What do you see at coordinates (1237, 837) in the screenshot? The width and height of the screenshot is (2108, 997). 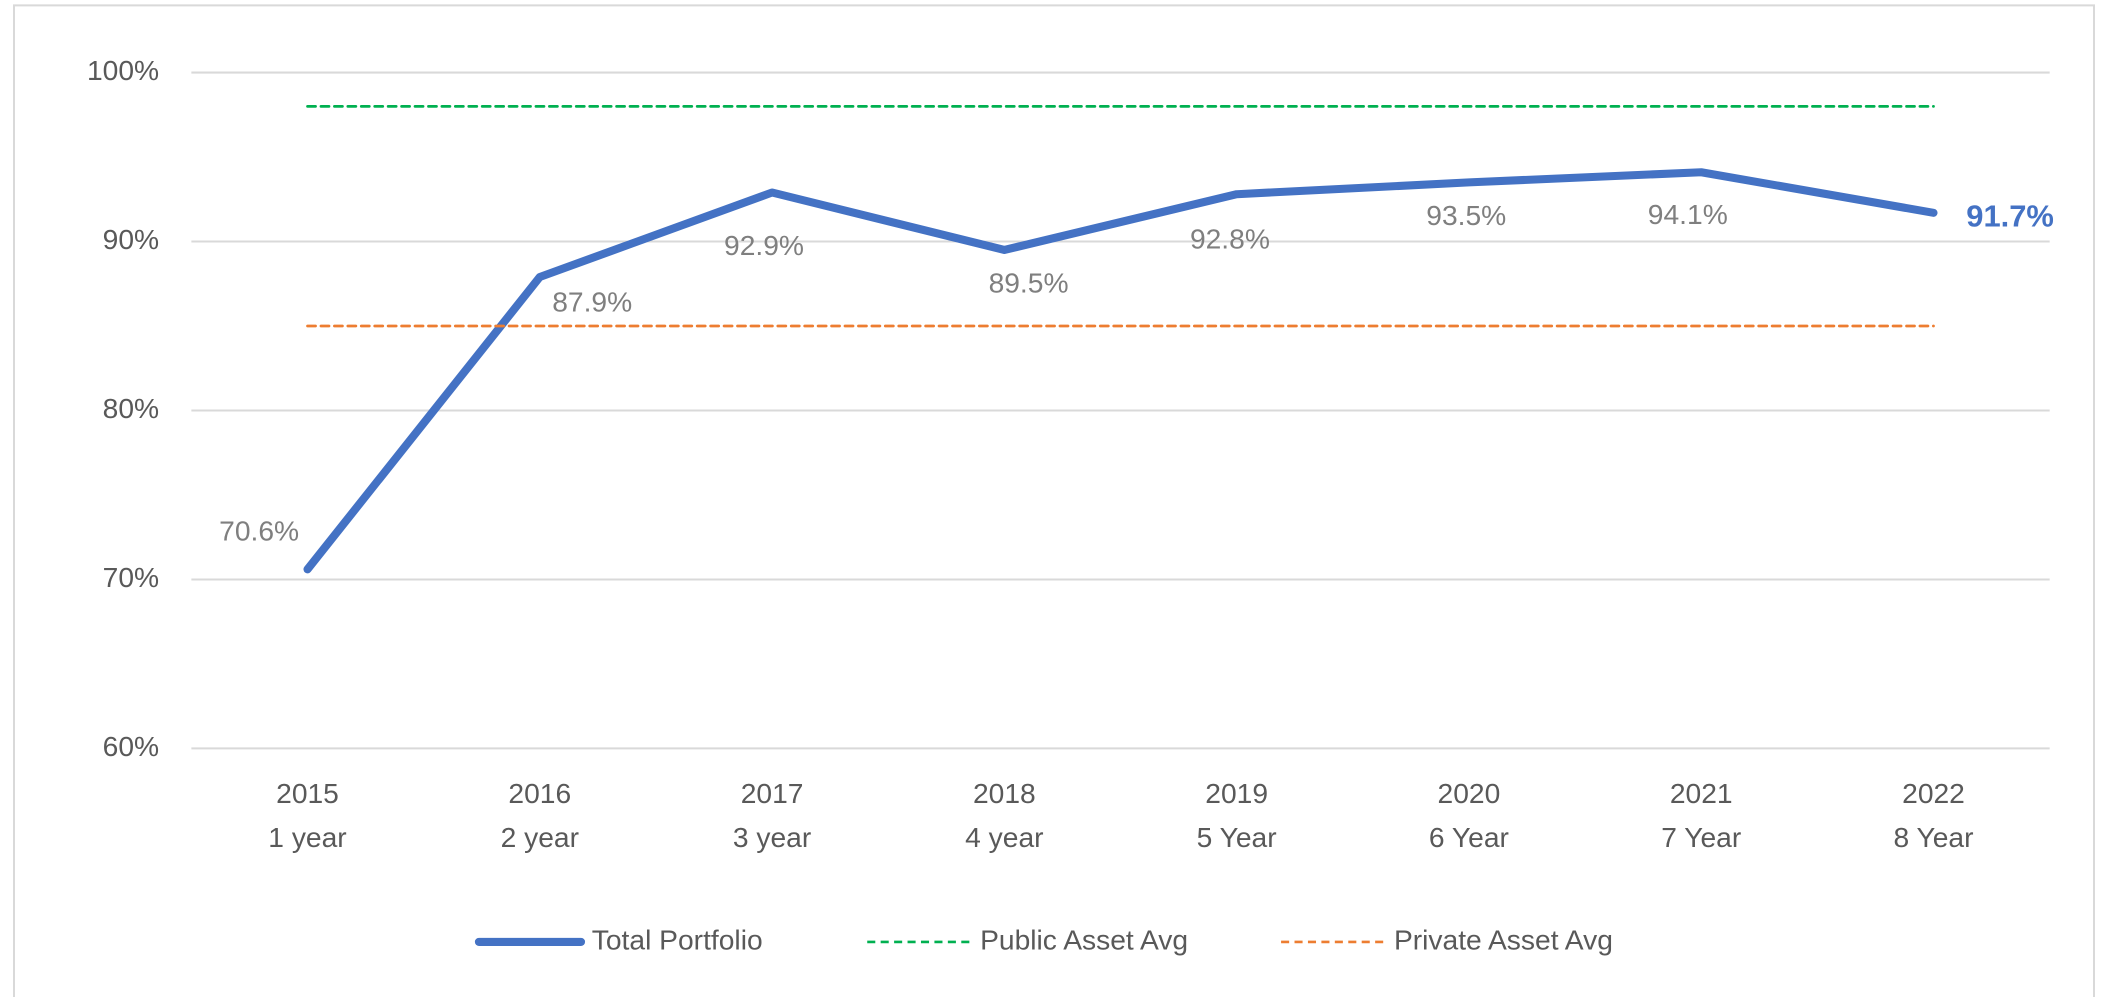 I see `x-tick-label: 5 Year` at bounding box center [1237, 837].